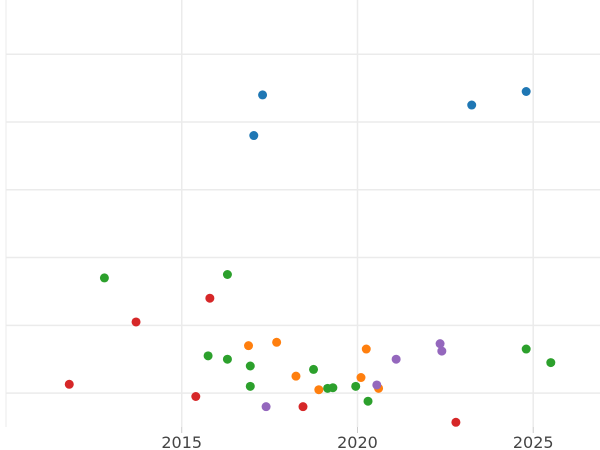  I want to click on x-axis-ticks: 2015 2020 2025, so click(357, 438).